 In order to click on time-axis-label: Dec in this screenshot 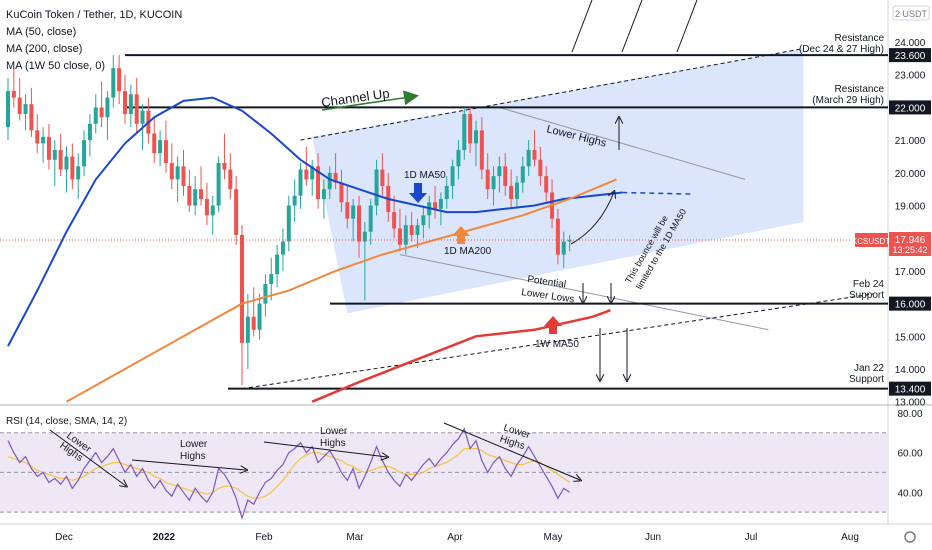, I will do `click(64, 537)`.